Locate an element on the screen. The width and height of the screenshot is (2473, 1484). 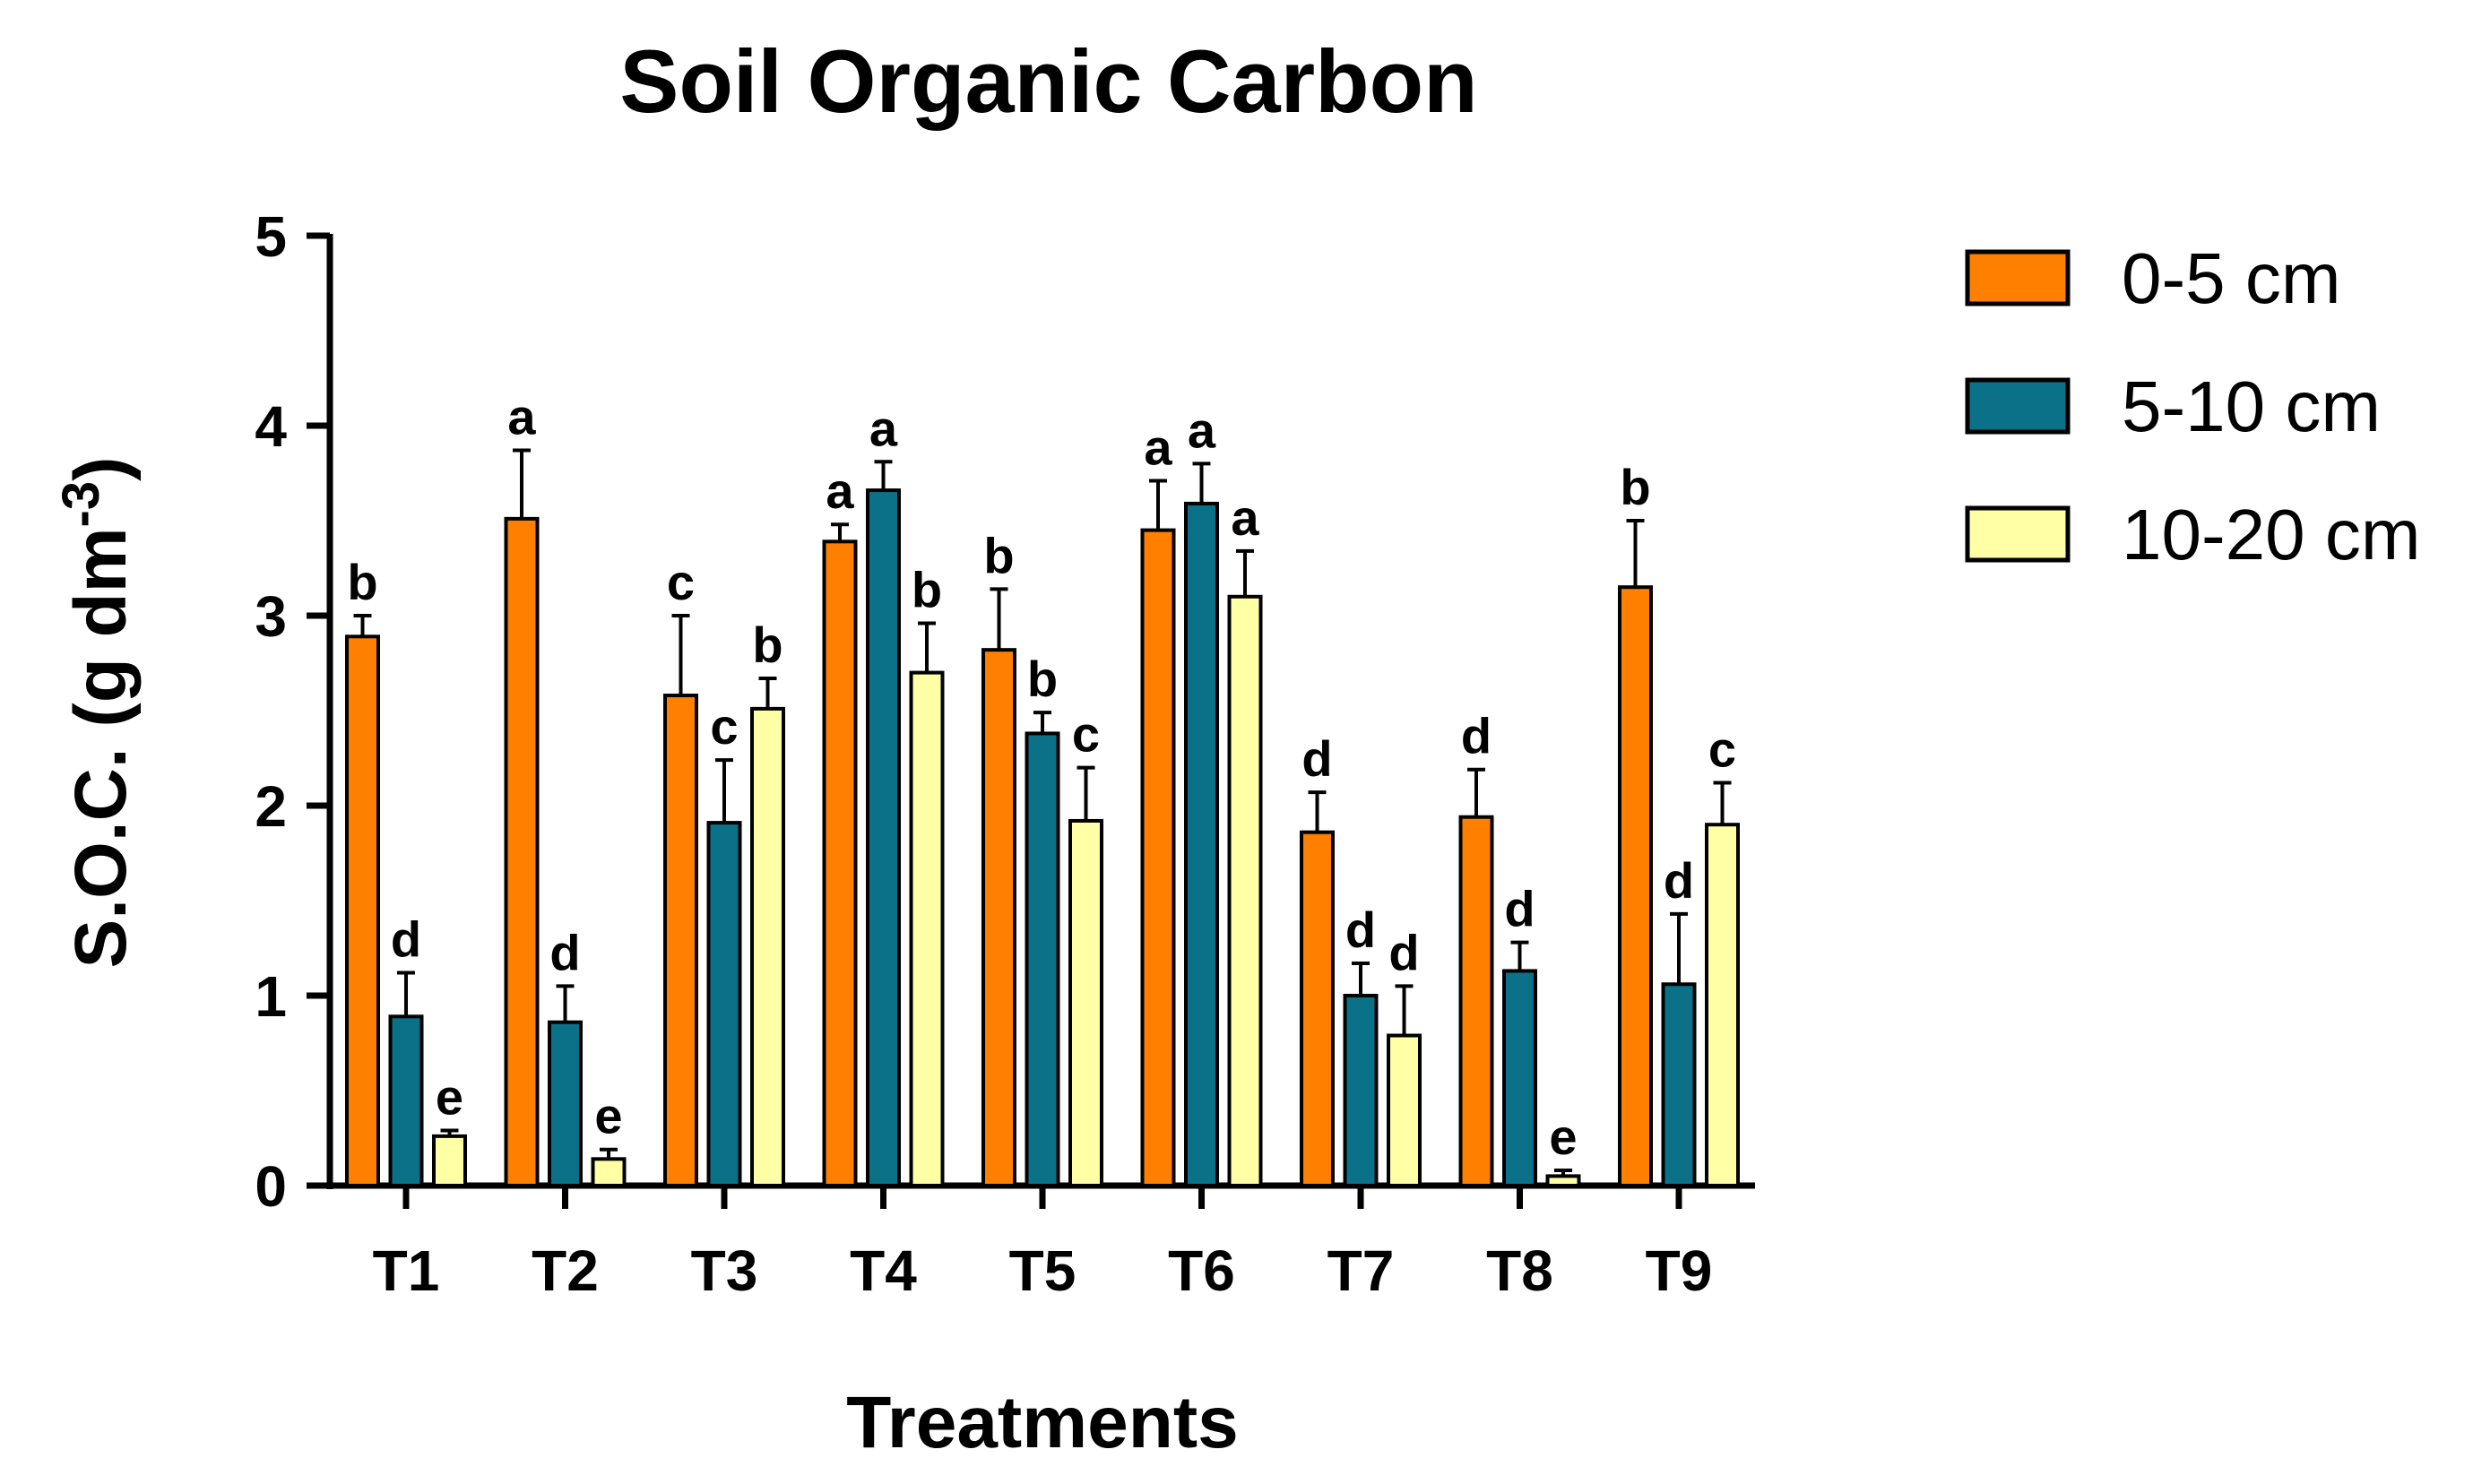
legend-label: 5-10 cm is located at coordinates (2251, 406).